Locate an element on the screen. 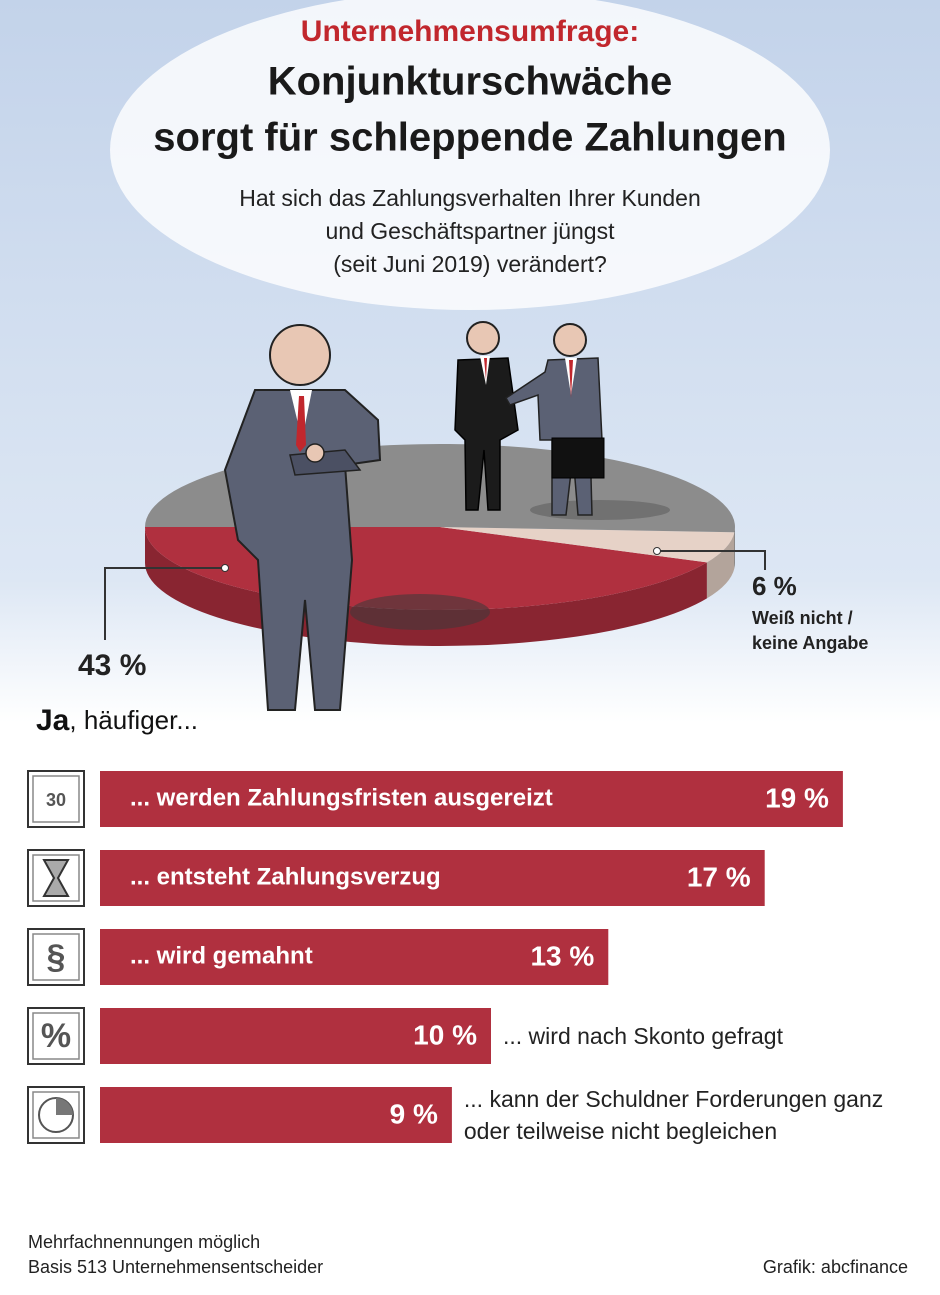 The image size is (940, 1295). bar-category-label: ... wird gemahnt is located at coordinates (221, 955).